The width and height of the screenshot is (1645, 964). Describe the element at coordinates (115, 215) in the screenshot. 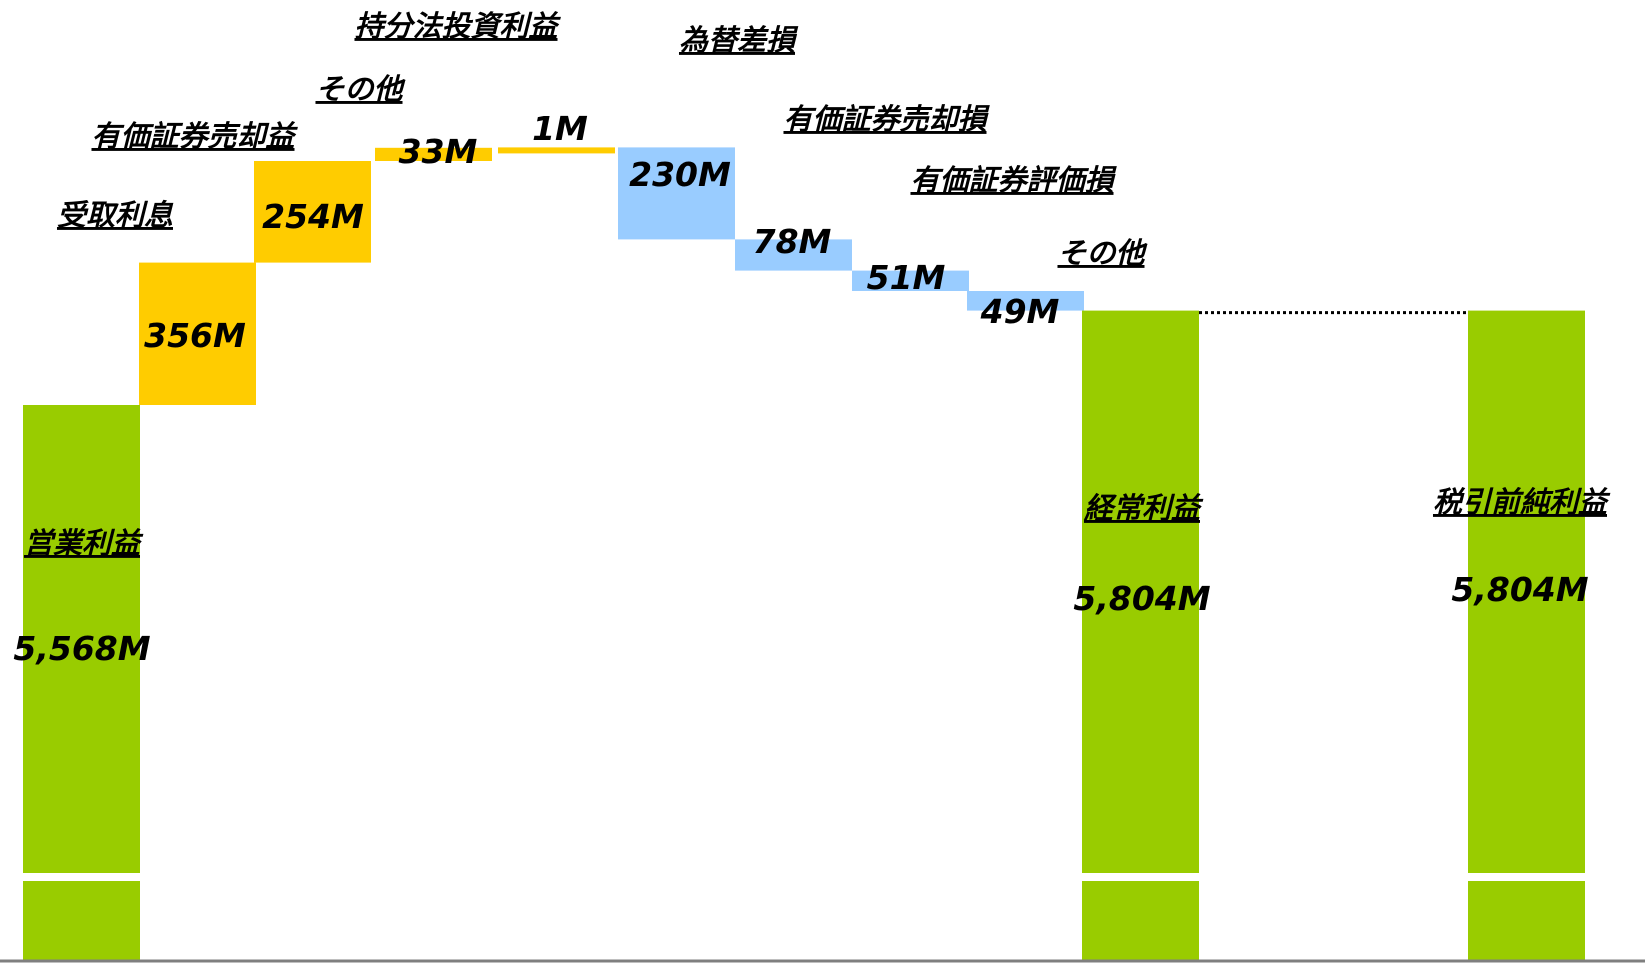

I see `step-label: 受取利息` at that location.